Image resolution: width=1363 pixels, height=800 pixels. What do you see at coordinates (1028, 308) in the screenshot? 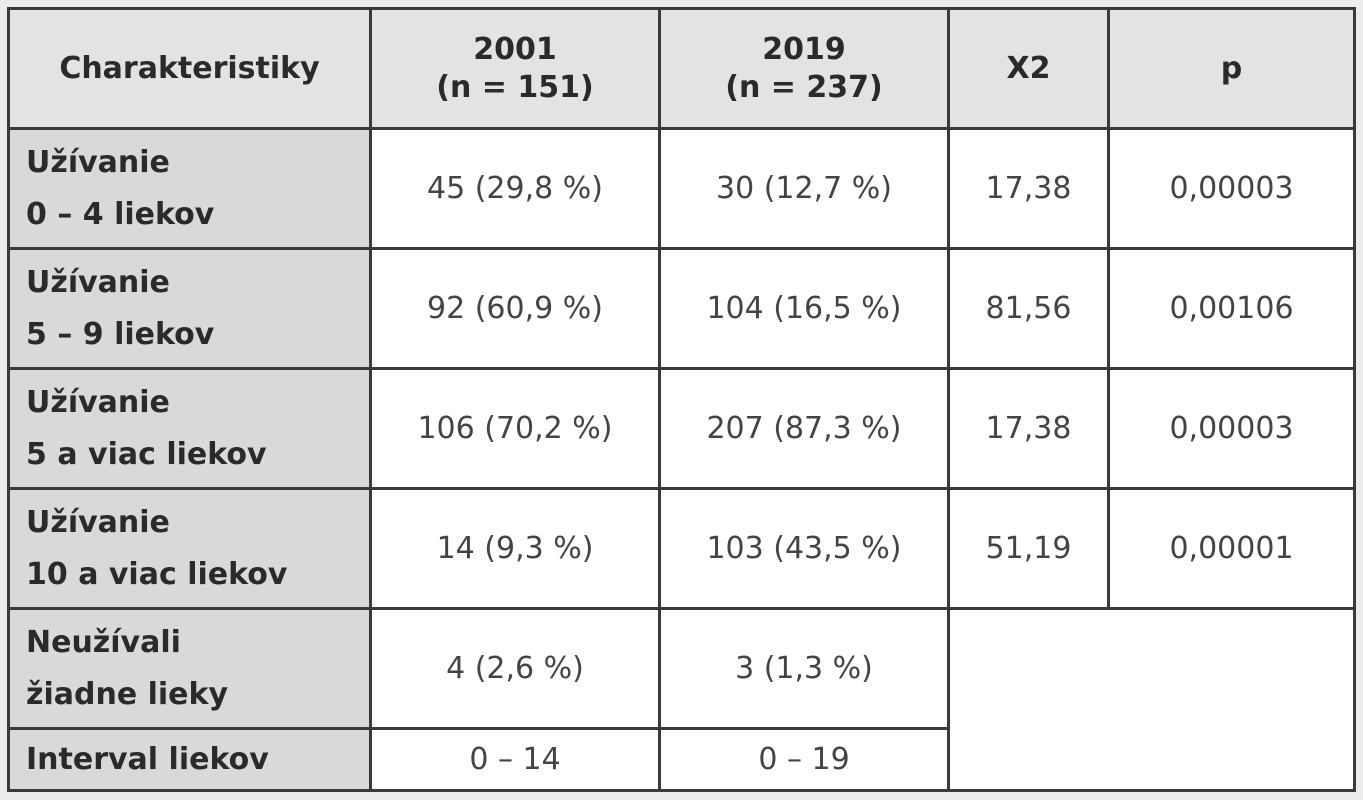
I see `cell-x2: 81,56` at bounding box center [1028, 308].